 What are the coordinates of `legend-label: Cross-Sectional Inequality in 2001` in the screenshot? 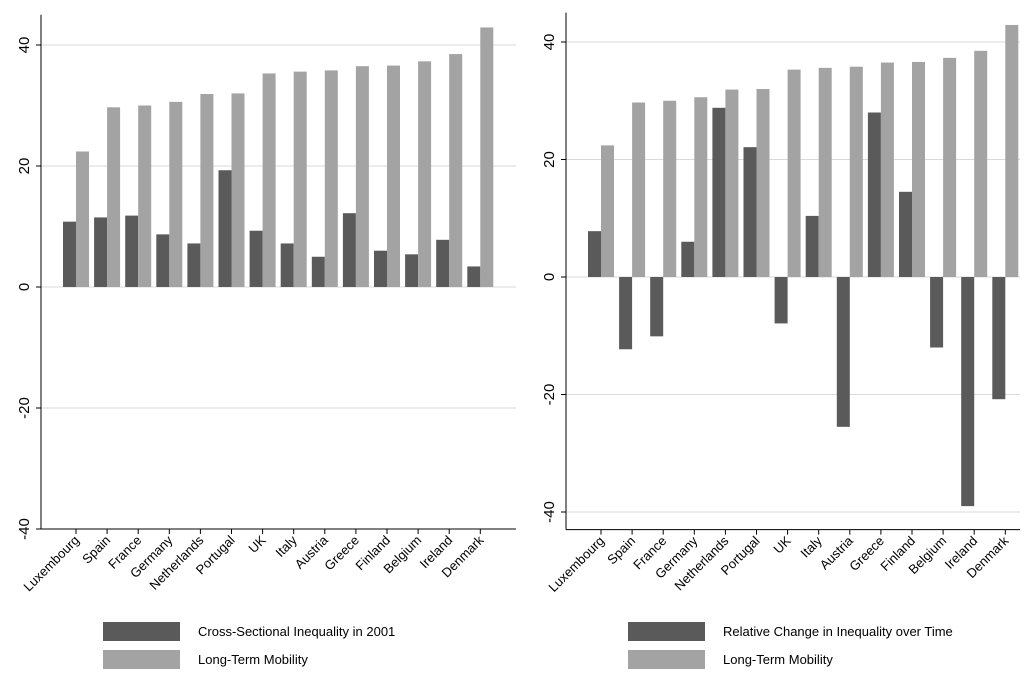 It's located at (296, 631).